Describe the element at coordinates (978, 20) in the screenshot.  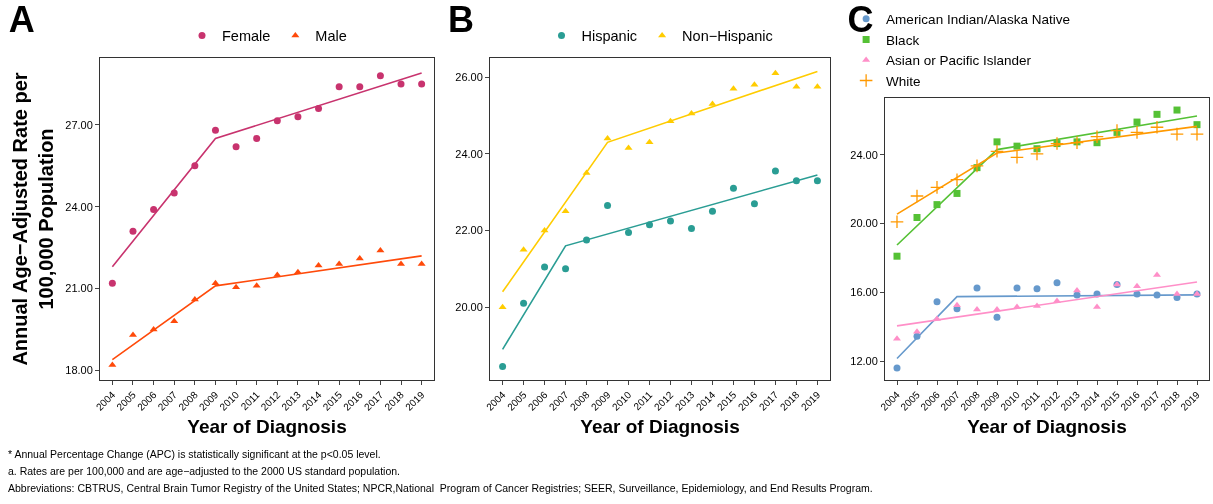
I see `legend-label: American Indian/Alaska Native` at that location.